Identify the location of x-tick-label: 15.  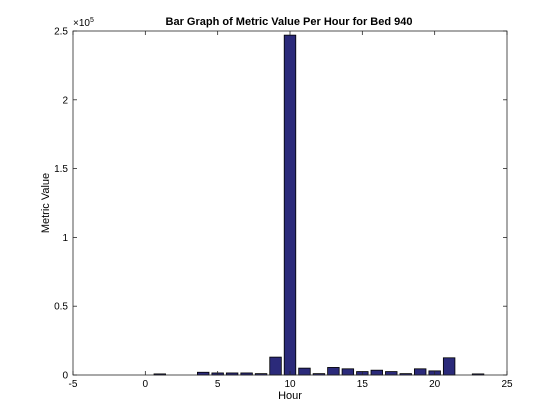
(363, 384).